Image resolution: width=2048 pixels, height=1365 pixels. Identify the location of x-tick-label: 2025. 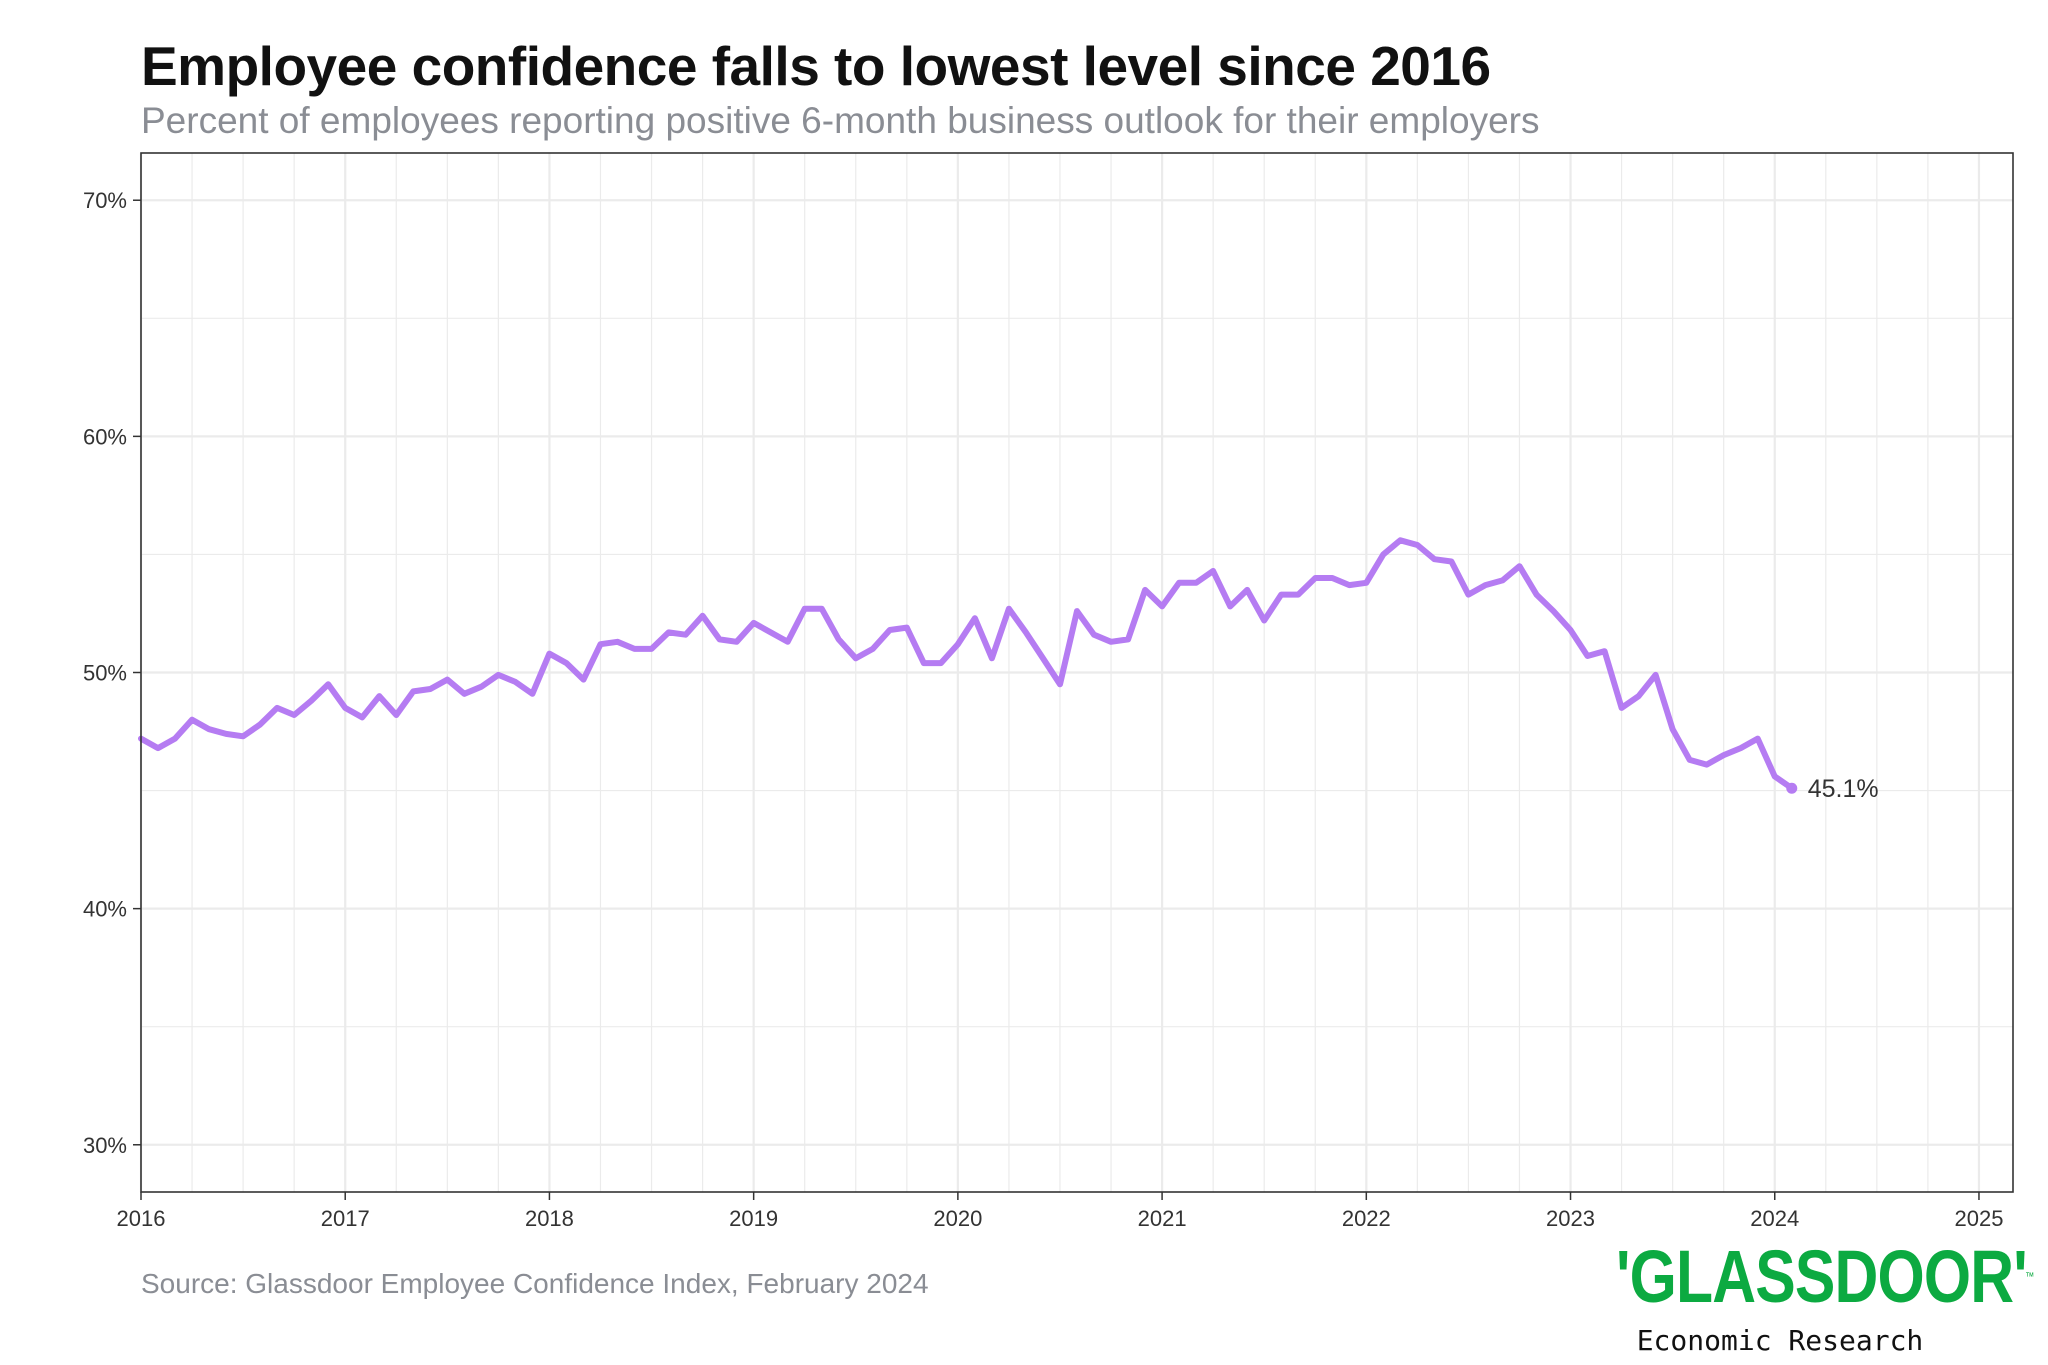
(1978, 1218).